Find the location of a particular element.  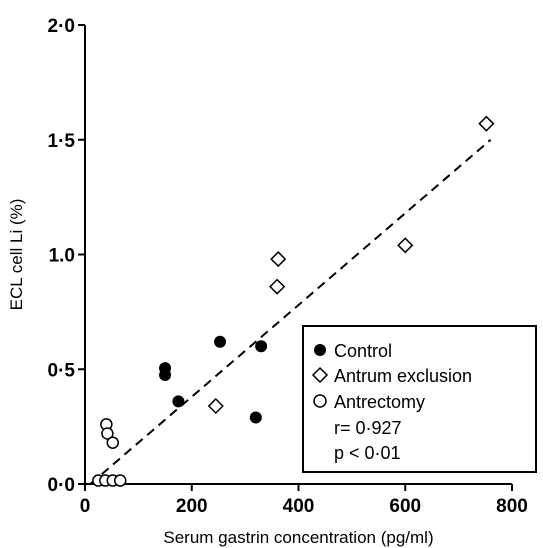

legend-label-antrectomy: Antrectomy is located at coordinates (379, 402).